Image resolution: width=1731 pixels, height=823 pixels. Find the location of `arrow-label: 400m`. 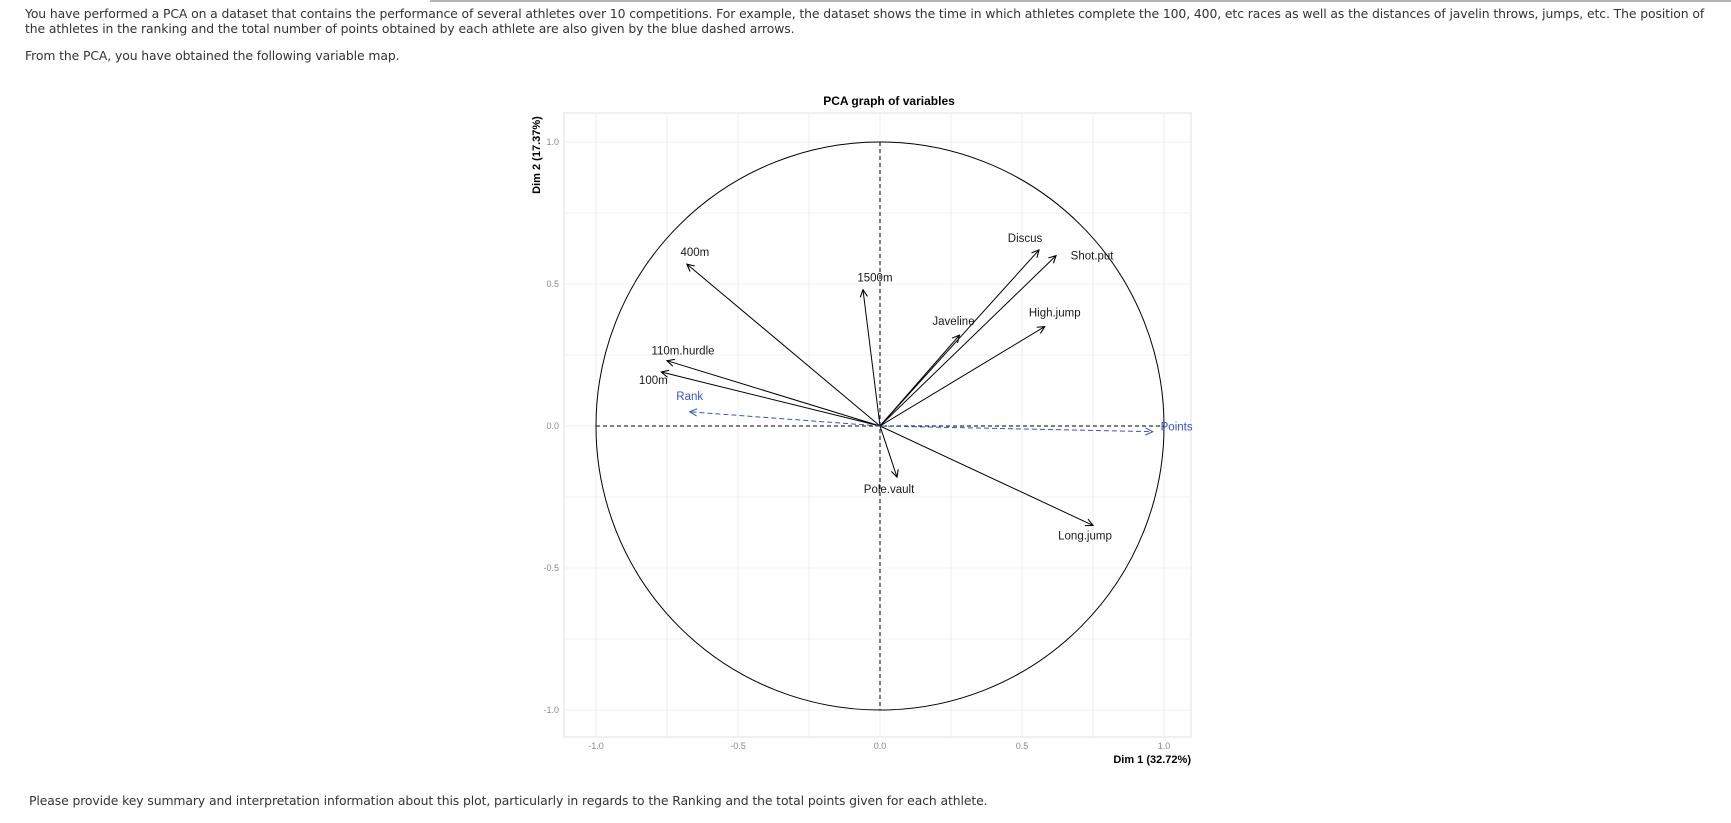

arrow-label: 400m is located at coordinates (694, 253).